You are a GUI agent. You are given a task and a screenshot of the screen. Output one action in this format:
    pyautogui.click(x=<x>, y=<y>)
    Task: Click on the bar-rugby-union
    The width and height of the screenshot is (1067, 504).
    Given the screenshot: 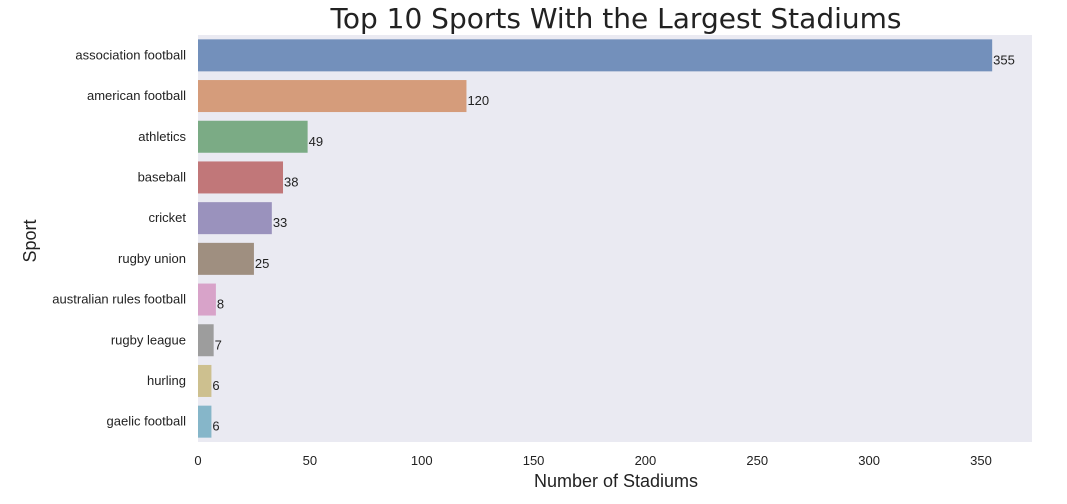 What is the action you would take?
    pyautogui.click(x=226, y=258)
    